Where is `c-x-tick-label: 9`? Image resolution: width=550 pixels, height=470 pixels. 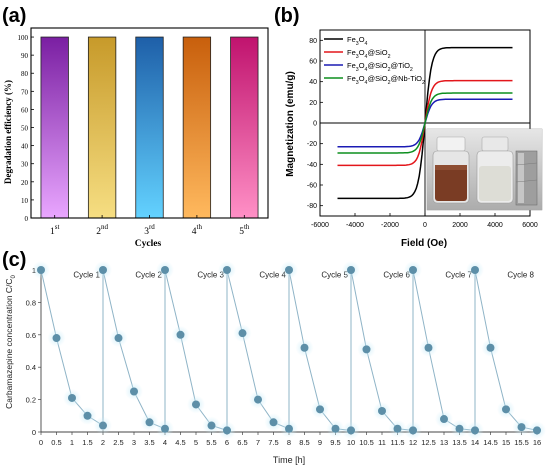 c-x-tick-label: 9 is located at coordinates (320, 442).